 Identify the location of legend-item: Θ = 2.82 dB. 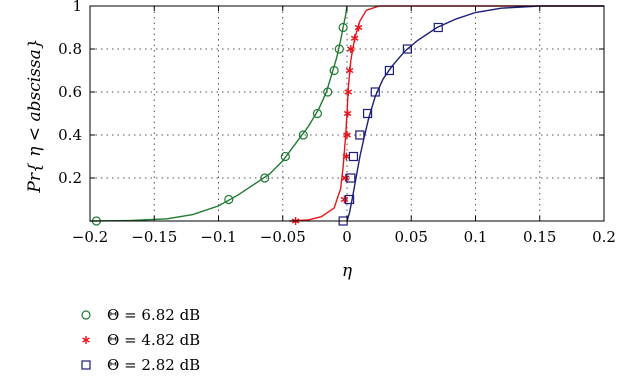
(140, 365).